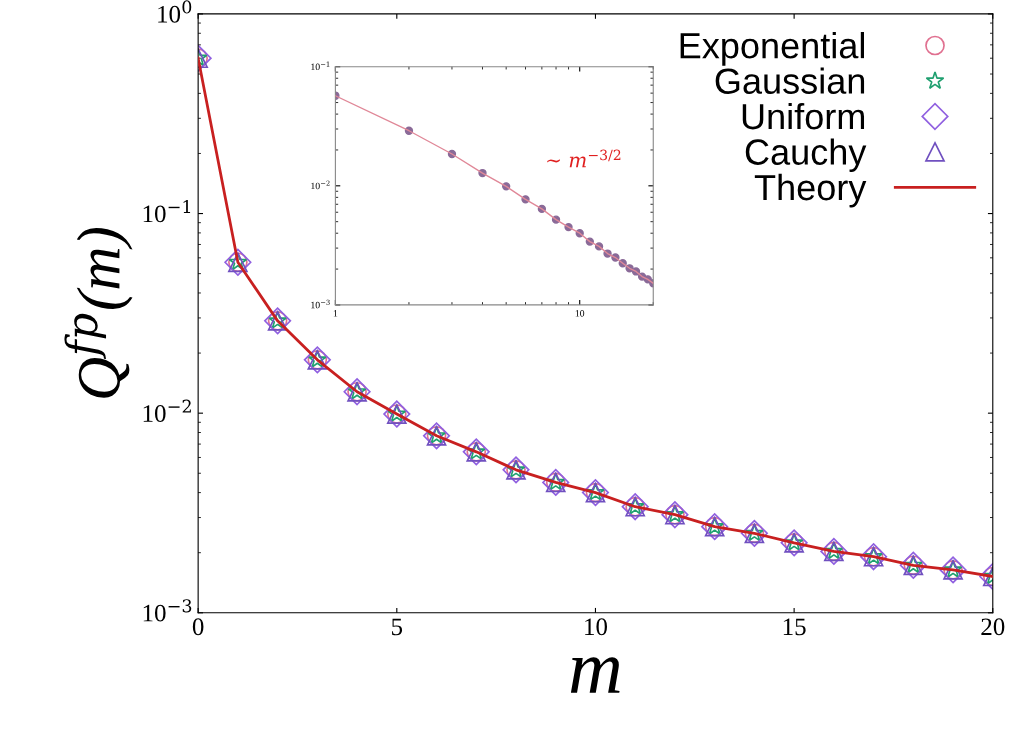 This screenshot has width=1032, height=733. What do you see at coordinates (803, 116) in the screenshot?
I see `legend-label: Uniform` at bounding box center [803, 116].